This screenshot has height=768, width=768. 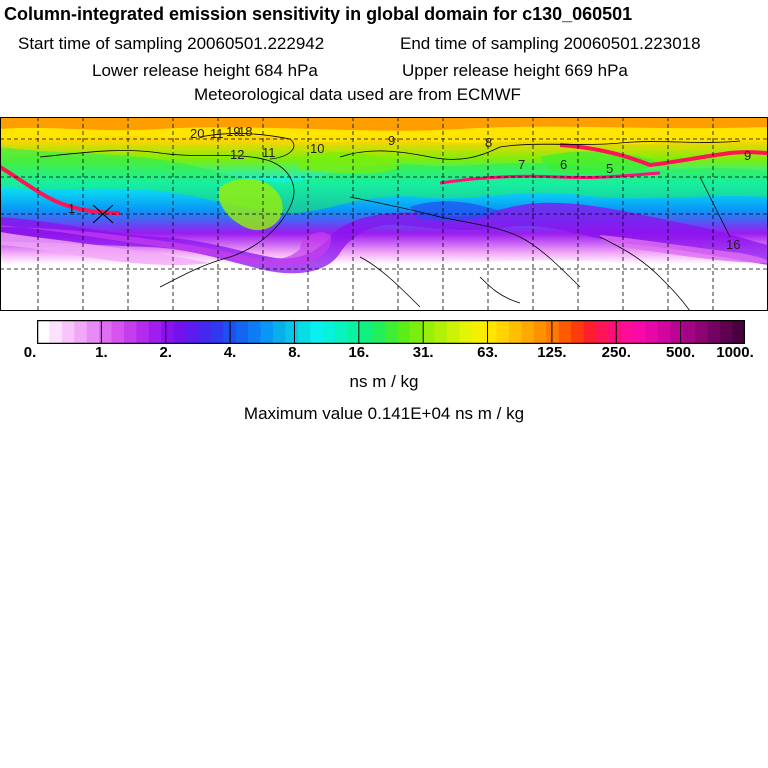 I want to click on start-time-label: Start time of sampling 20060501.222942, so click(x=171, y=43).